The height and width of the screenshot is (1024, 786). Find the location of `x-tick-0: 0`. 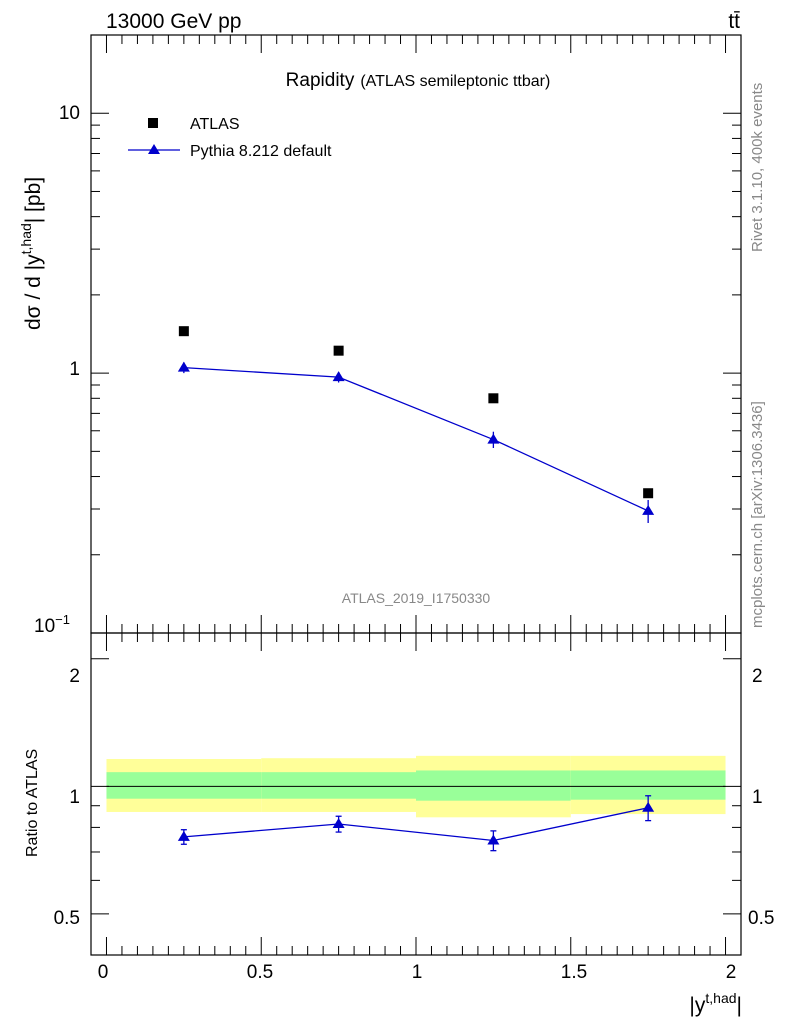

x-tick-0: 0 is located at coordinates (103, 972).